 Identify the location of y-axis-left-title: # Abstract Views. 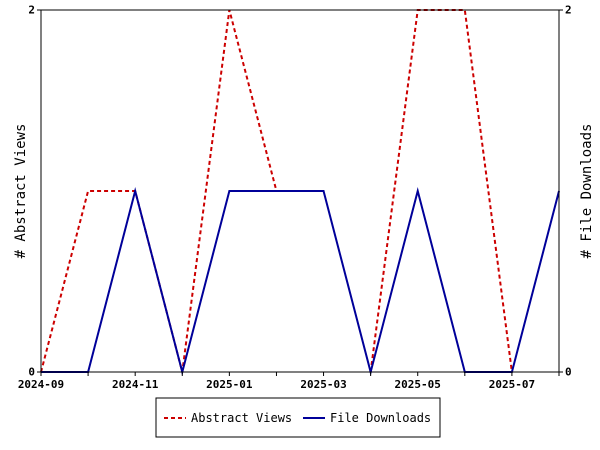
(21, 191).